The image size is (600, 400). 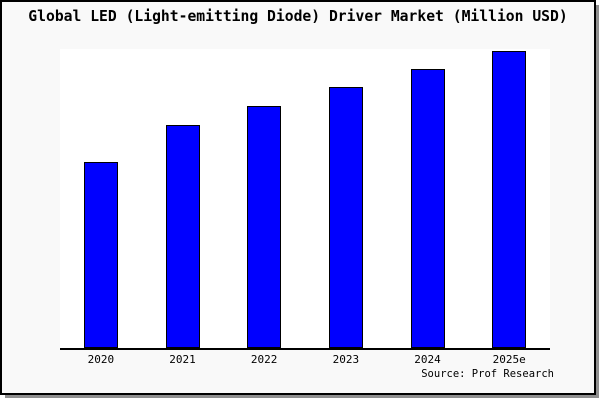 I want to click on bar-slot-2021, so click(x=183, y=236).